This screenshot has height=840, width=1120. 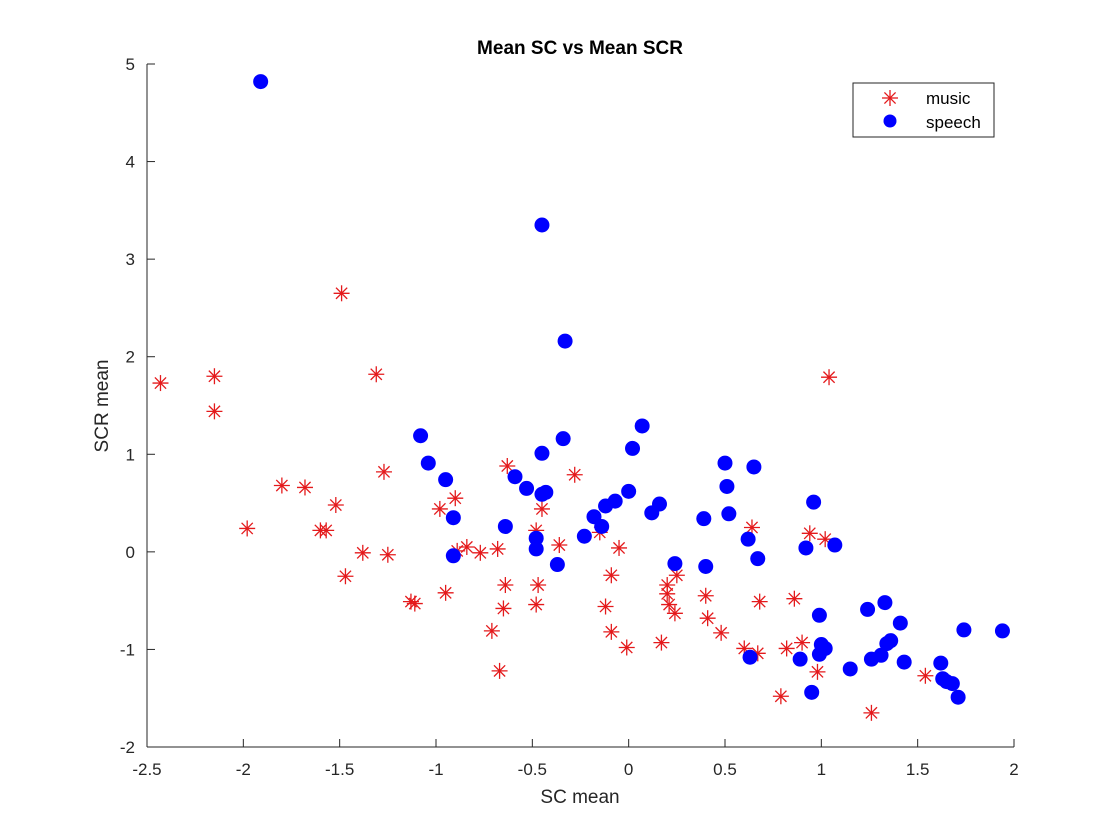 I want to click on legend-music-marker, so click(x=890, y=98).